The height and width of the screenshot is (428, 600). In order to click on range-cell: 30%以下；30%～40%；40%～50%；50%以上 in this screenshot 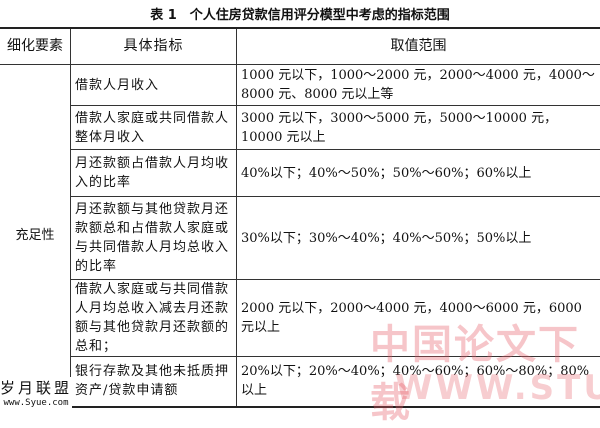, I will do `click(418, 238)`.